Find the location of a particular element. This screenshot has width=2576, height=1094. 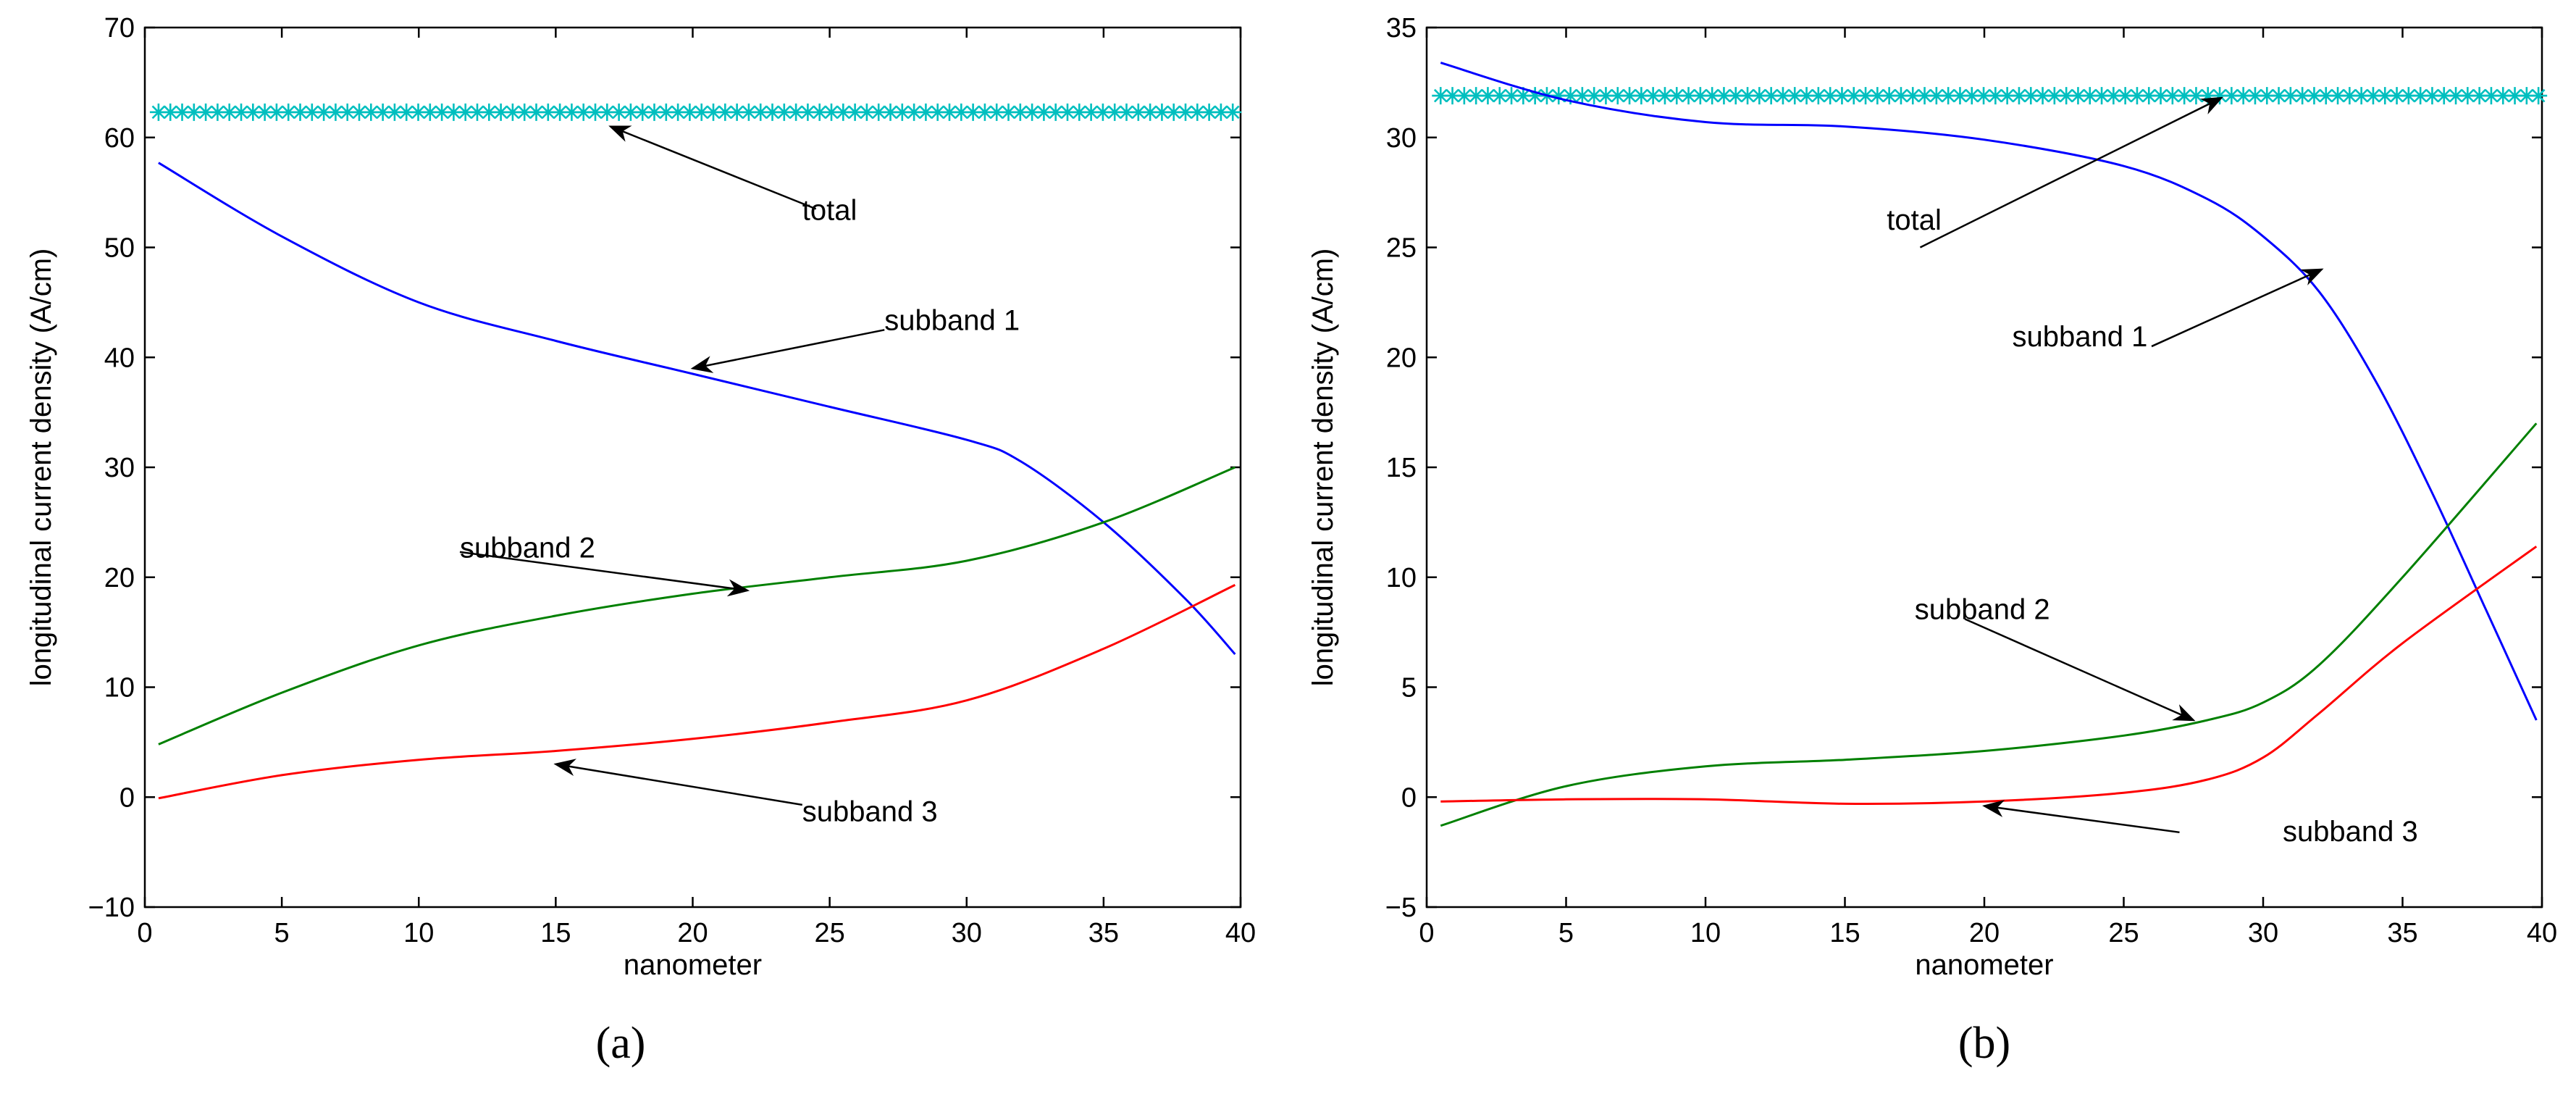

x-tick-label: 20 is located at coordinates (1984, 933).